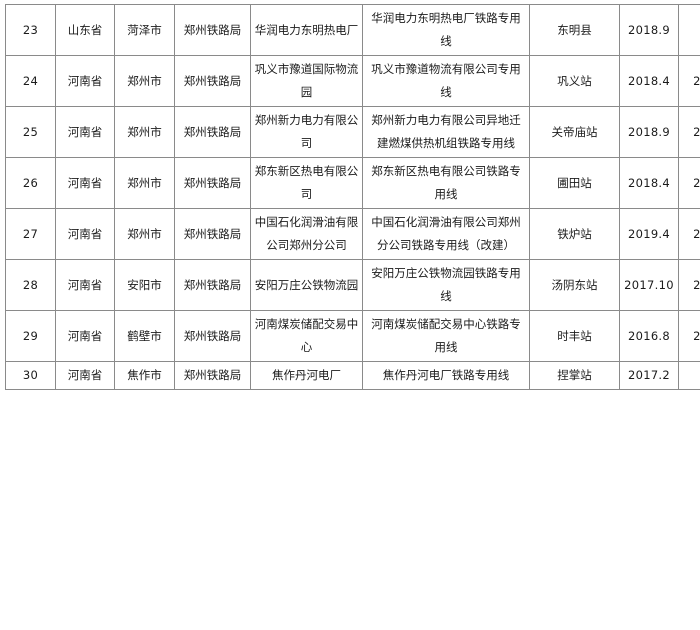  I want to click on cell-text-city: 焦作市, so click(144, 375).